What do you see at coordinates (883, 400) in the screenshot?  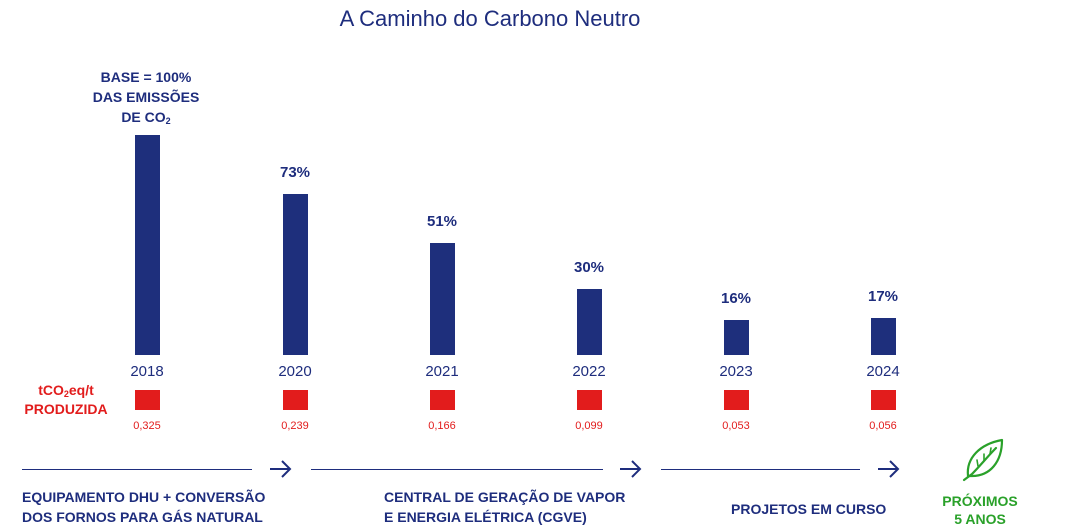 I see `intensity-marker-2024` at bounding box center [883, 400].